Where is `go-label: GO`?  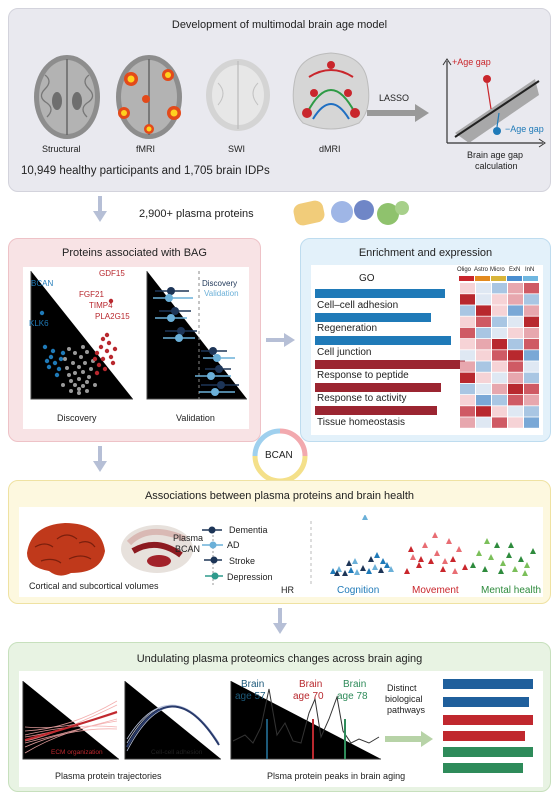
go-label: GO is located at coordinates (367, 278).